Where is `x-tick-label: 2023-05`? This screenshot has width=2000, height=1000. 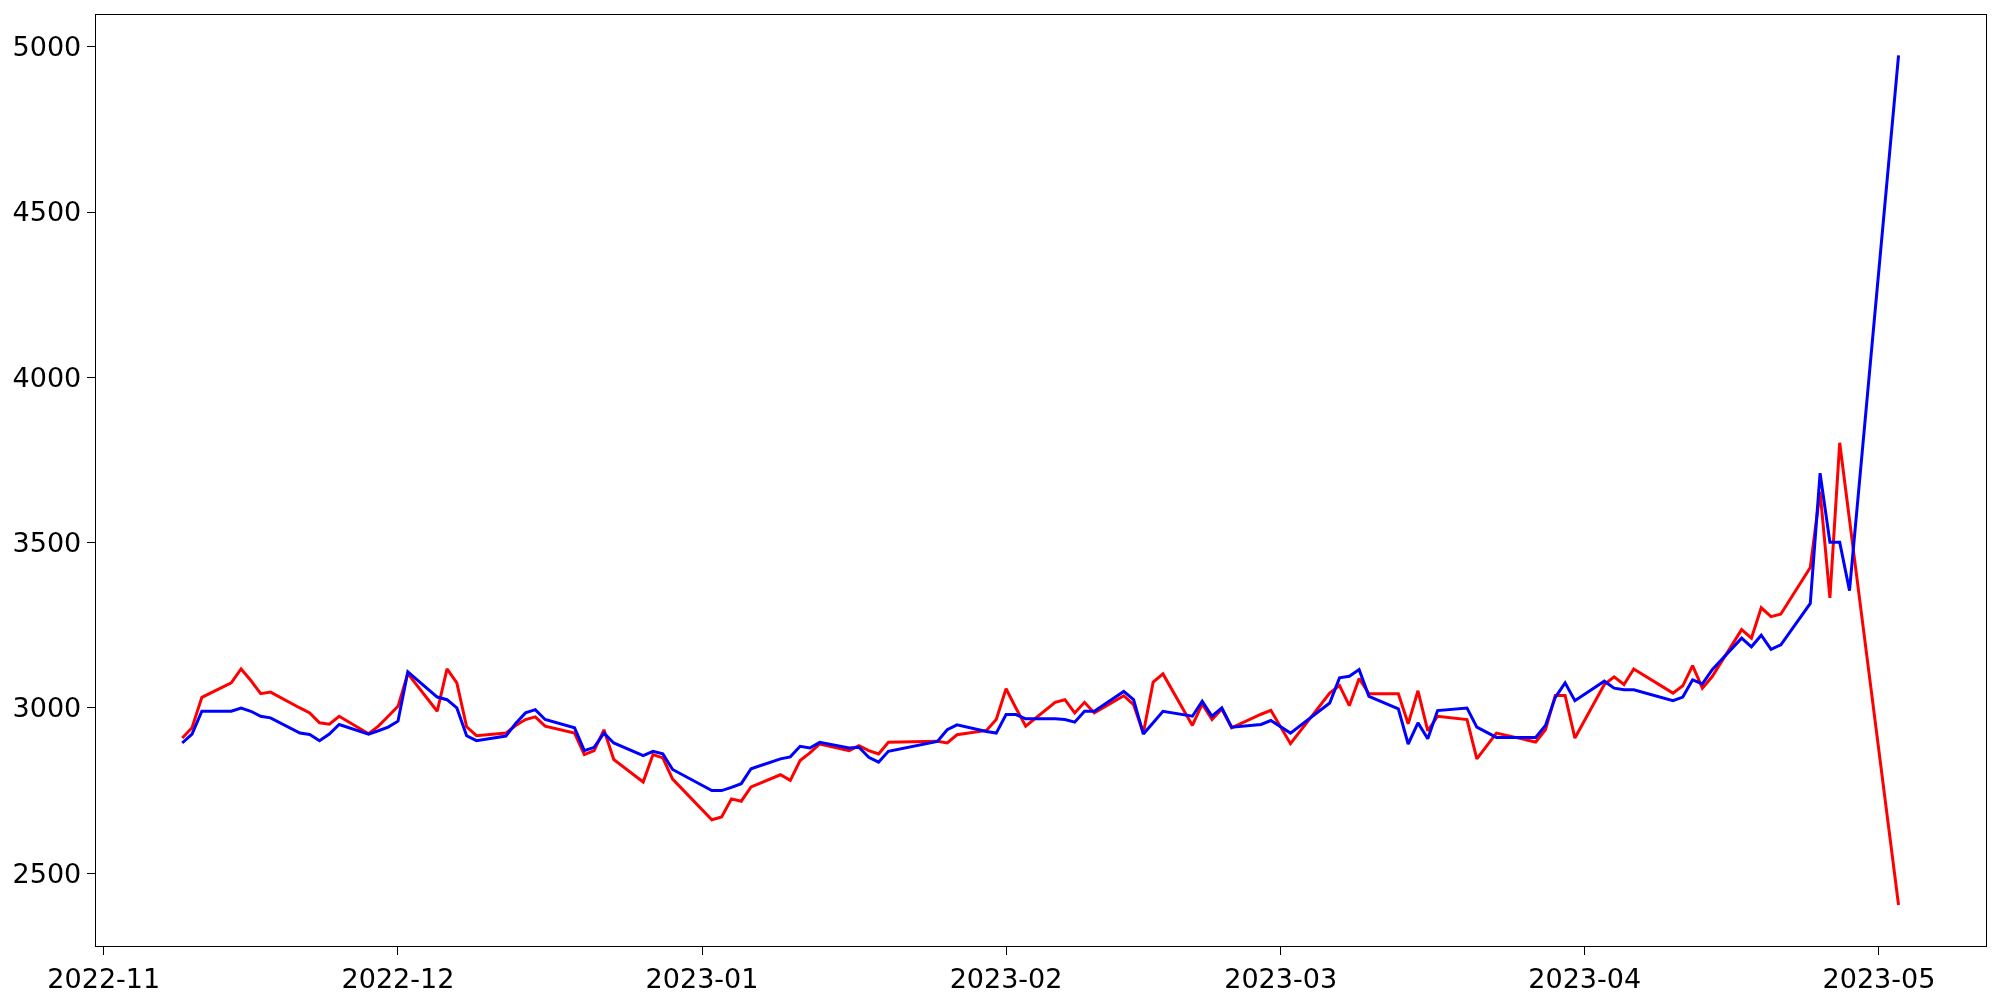 x-tick-label: 2023-05 is located at coordinates (1879, 978).